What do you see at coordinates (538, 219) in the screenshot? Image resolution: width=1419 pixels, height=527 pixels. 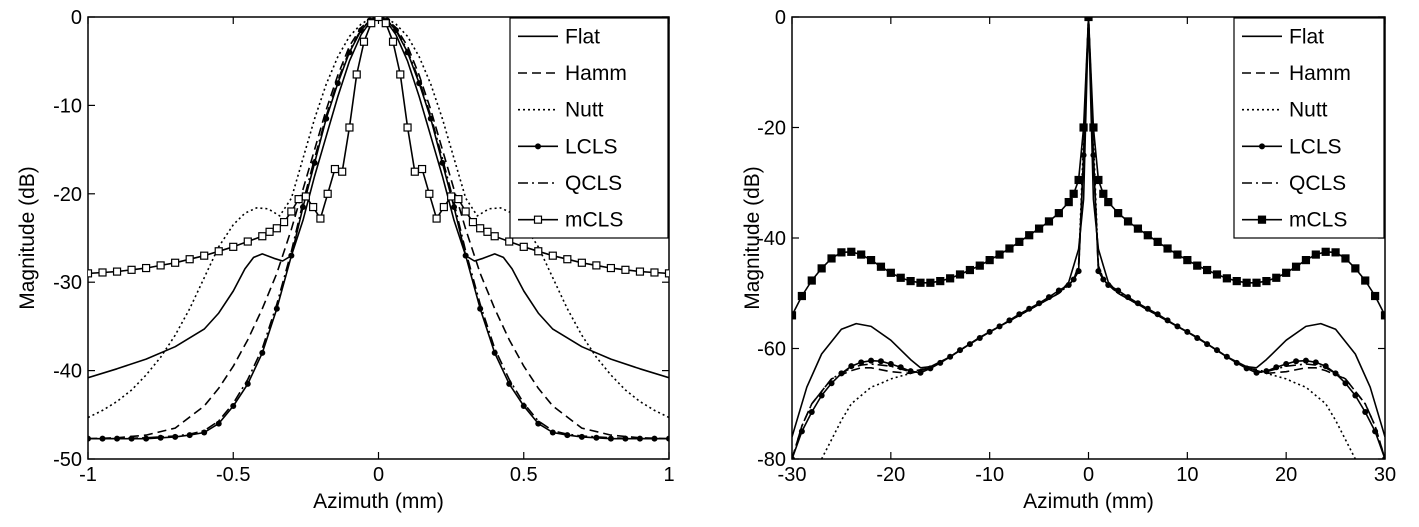 I see `left-legend-marker` at bounding box center [538, 219].